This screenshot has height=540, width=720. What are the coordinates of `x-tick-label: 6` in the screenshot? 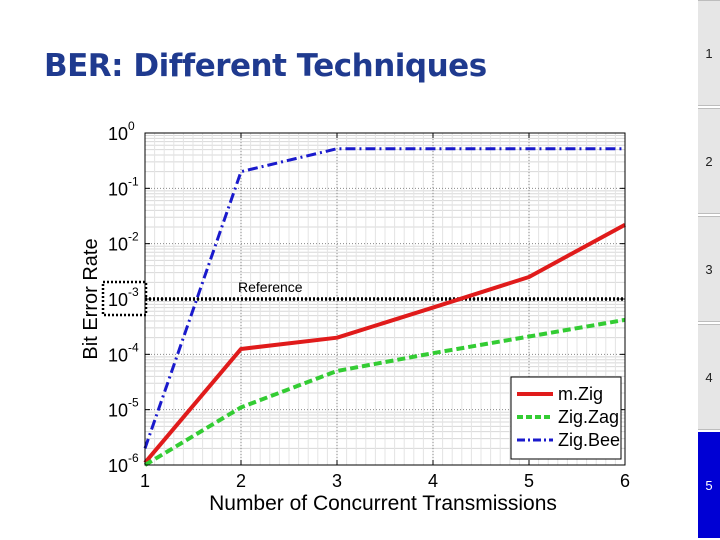 It's located at (625, 481).